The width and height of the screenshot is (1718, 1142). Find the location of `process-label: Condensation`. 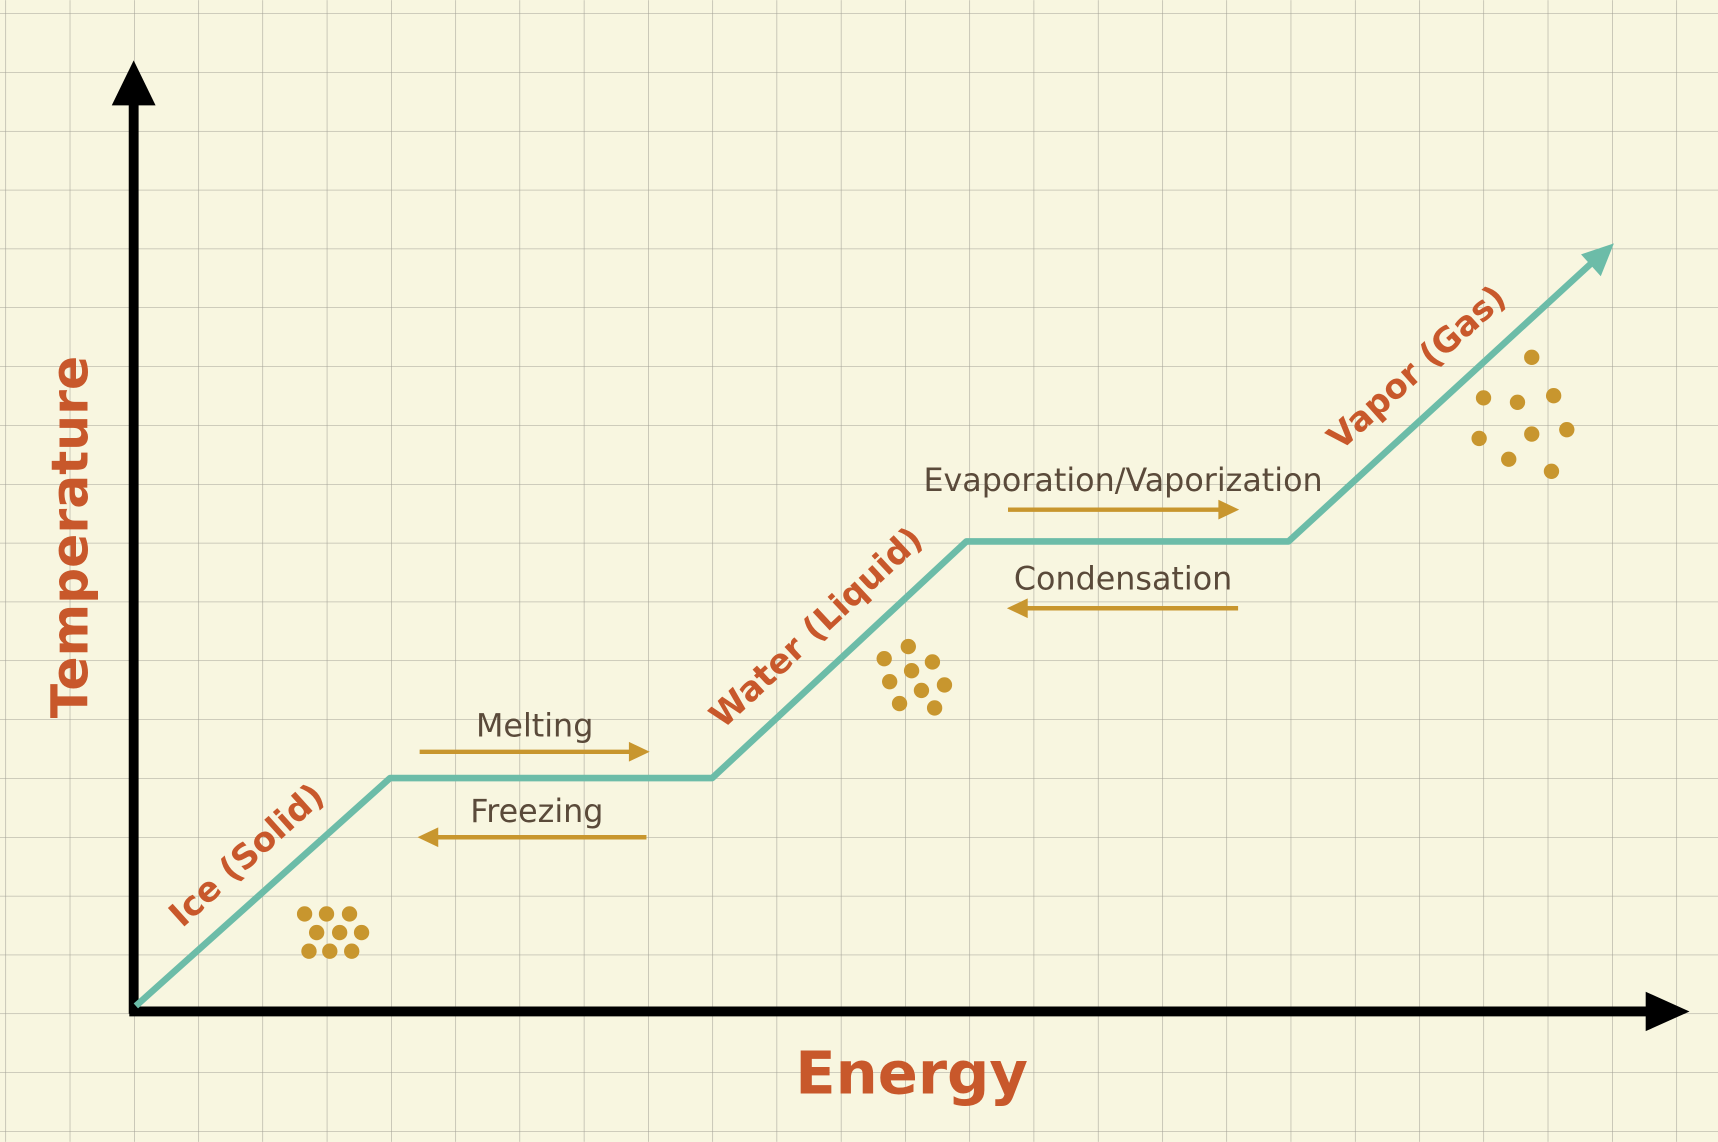

process-label: Condensation is located at coordinates (1123, 580).